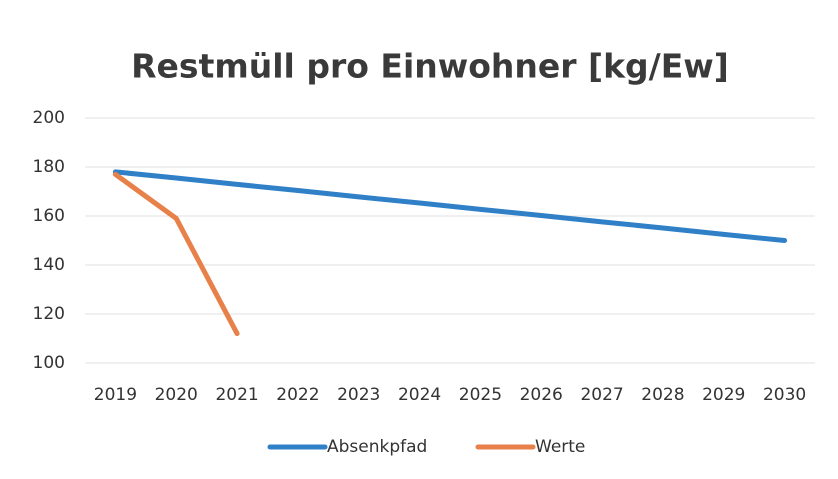 The width and height of the screenshot is (838, 479). I want to click on legend-label: Werte, so click(560, 447).